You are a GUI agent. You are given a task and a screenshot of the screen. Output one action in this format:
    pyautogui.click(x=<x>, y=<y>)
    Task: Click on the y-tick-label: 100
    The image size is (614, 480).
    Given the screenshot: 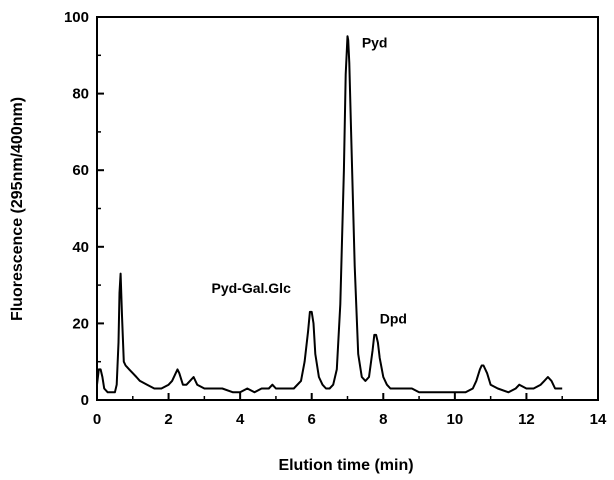 What is the action you would take?
    pyautogui.click(x=76, y=17)
    